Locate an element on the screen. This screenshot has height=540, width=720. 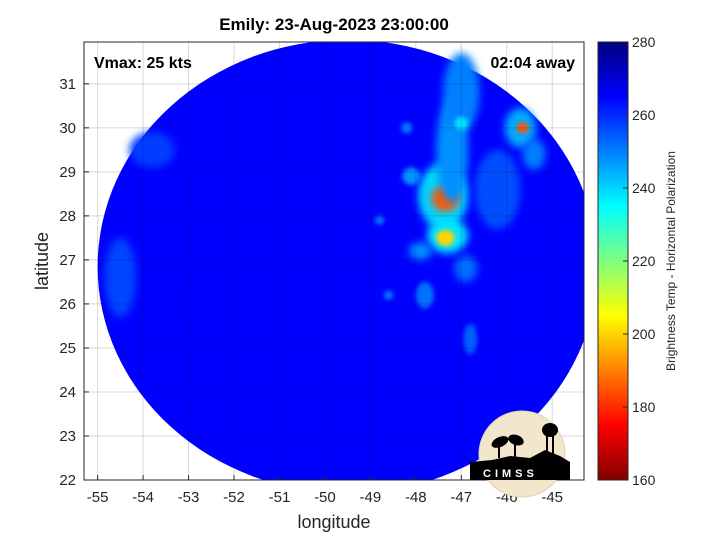
y-tick-label: 23 is located at coordinates (67, 436).